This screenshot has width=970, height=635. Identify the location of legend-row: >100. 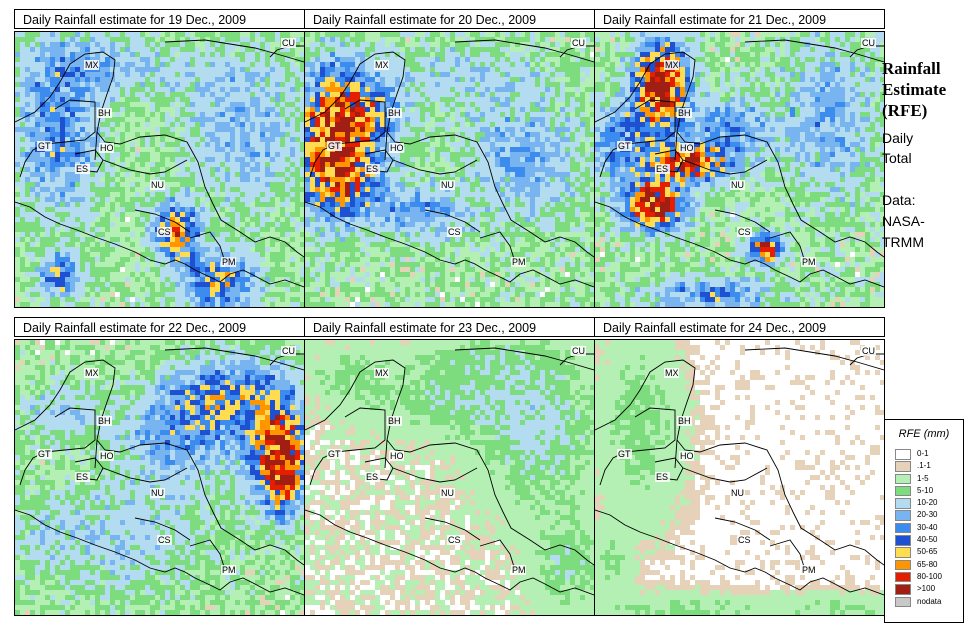
(924, 589).